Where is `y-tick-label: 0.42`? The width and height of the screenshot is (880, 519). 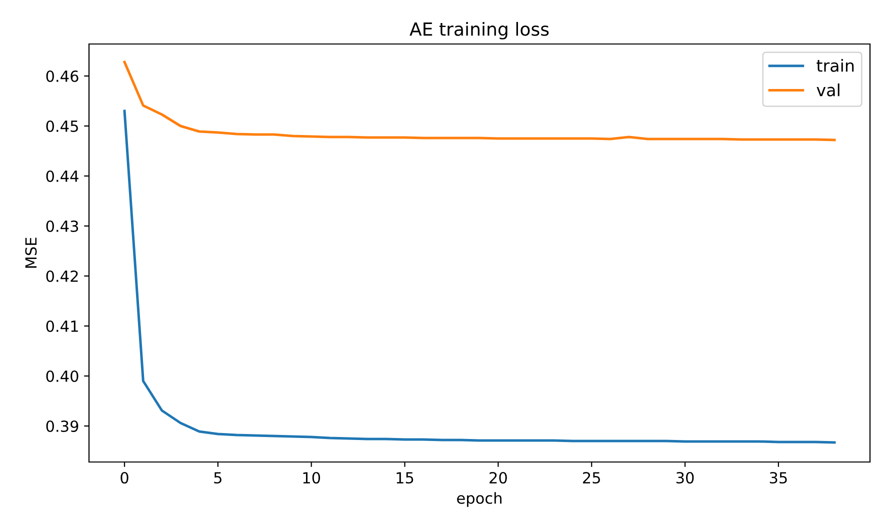
y-tick-label: 0.42 is located at coordinates (62, 276).